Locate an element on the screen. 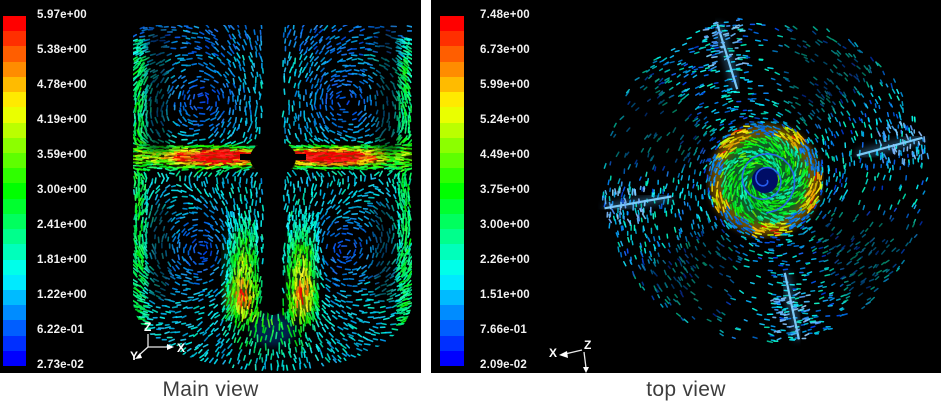 The height and width of the screenshot is (406, 941). main-view-caption: Main view is located at coordinates (210, 389).